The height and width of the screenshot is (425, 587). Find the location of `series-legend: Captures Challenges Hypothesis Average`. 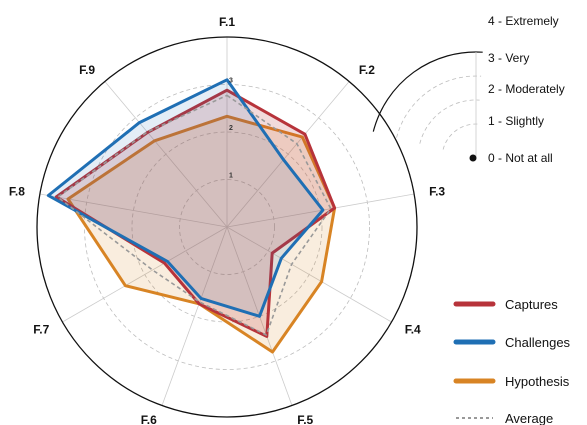

series-legend: Captures Challenges Hypothesis Average is located at coordinates (513, 361).